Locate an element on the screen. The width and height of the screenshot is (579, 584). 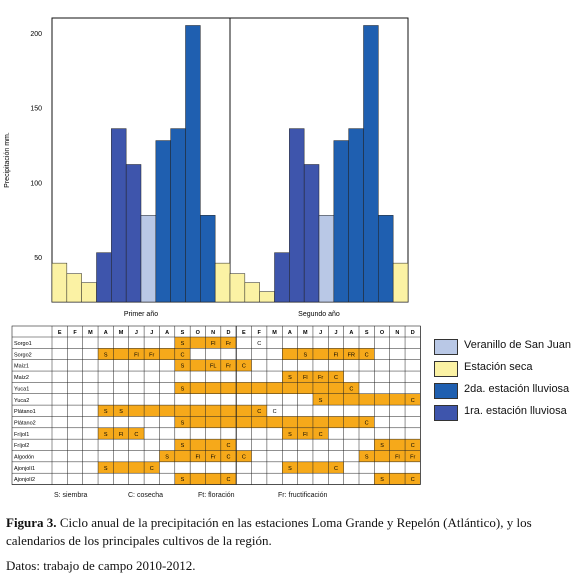
calendar-crop-label: Ajonjolí1 is located at coordinates (24, 469).